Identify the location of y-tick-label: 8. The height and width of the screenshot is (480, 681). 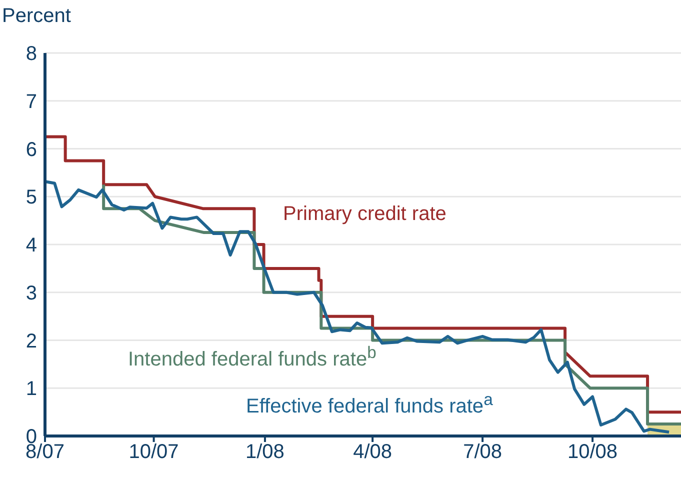
(31, 54).